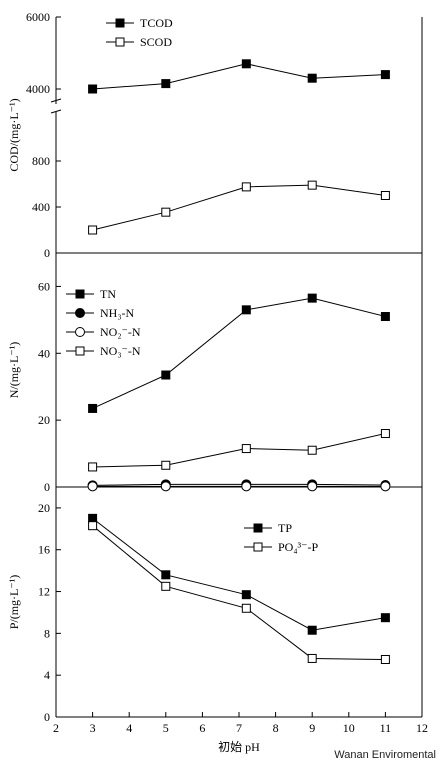 This screenshot has width=440, height=762. What do you see at coordinates (14, 370) in the screenshot?
I see `y-axis-title: N/(mg·L⁻¹)` at bounding box center [14, 370].